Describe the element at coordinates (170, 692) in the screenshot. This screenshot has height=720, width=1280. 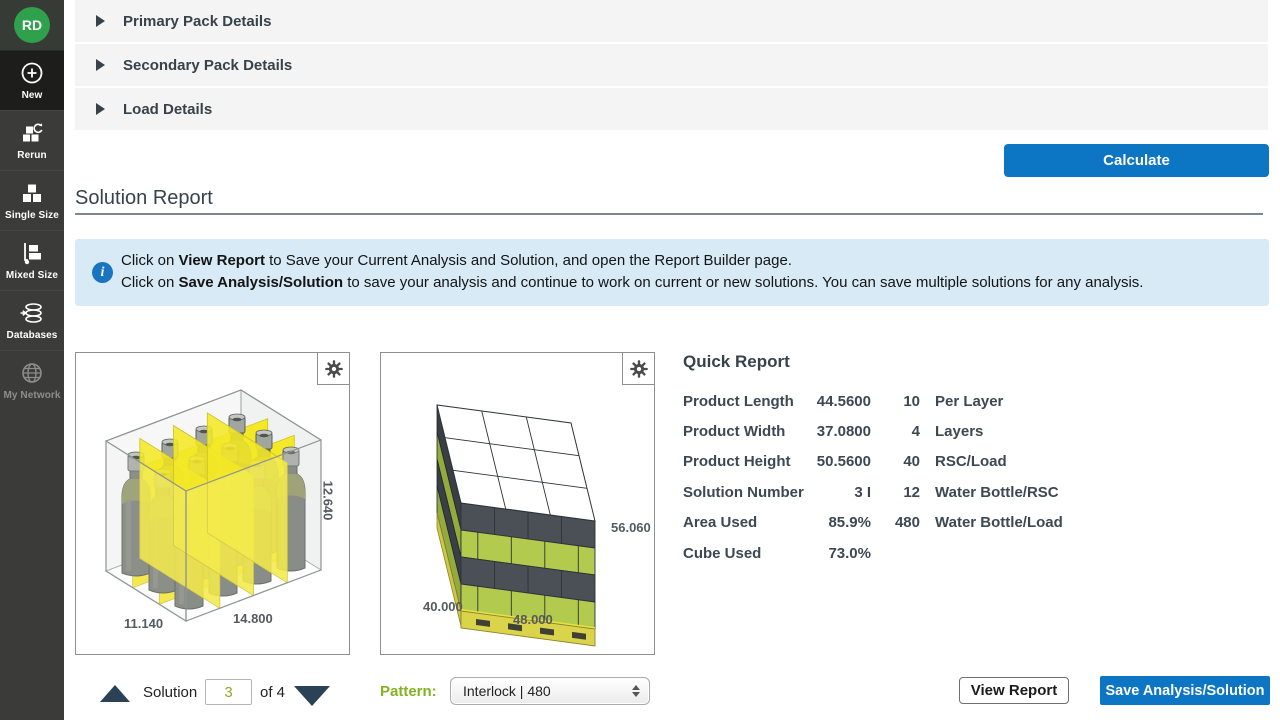
I see `solution-label: Solution` at that location.